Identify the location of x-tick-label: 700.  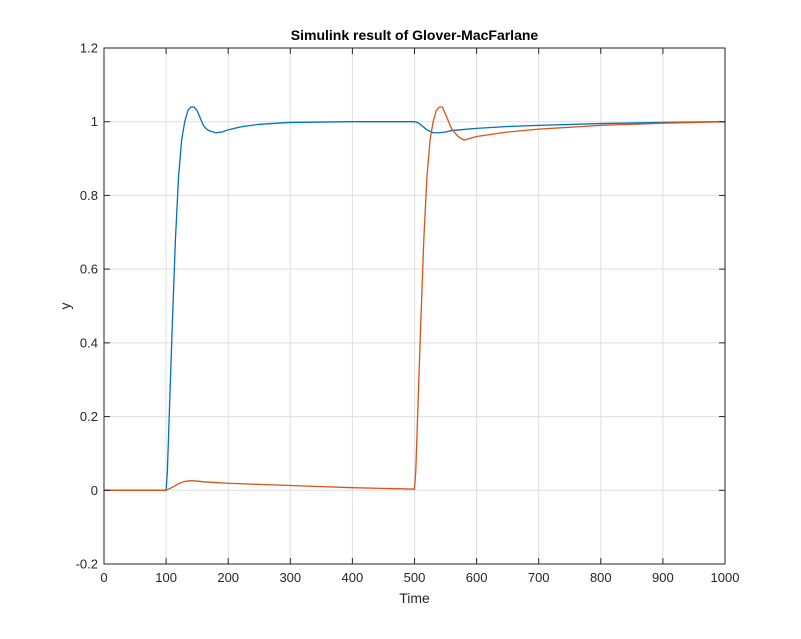
(539, 577).